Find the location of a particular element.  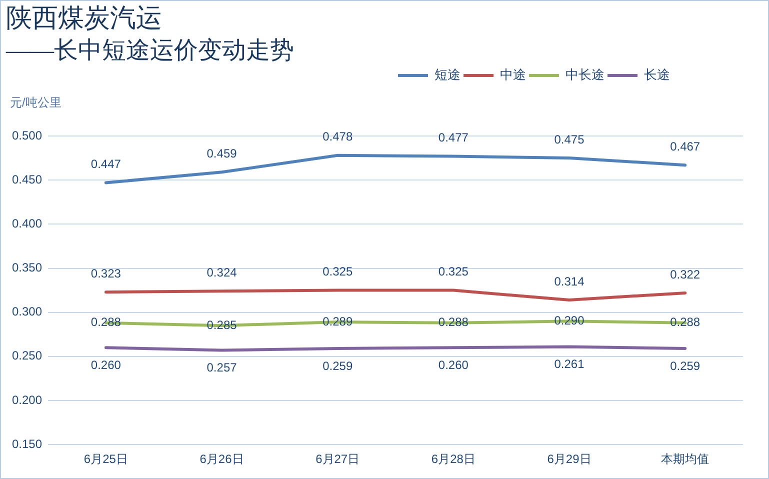

data-label: 0.323 is located at coordinates (106, 273).